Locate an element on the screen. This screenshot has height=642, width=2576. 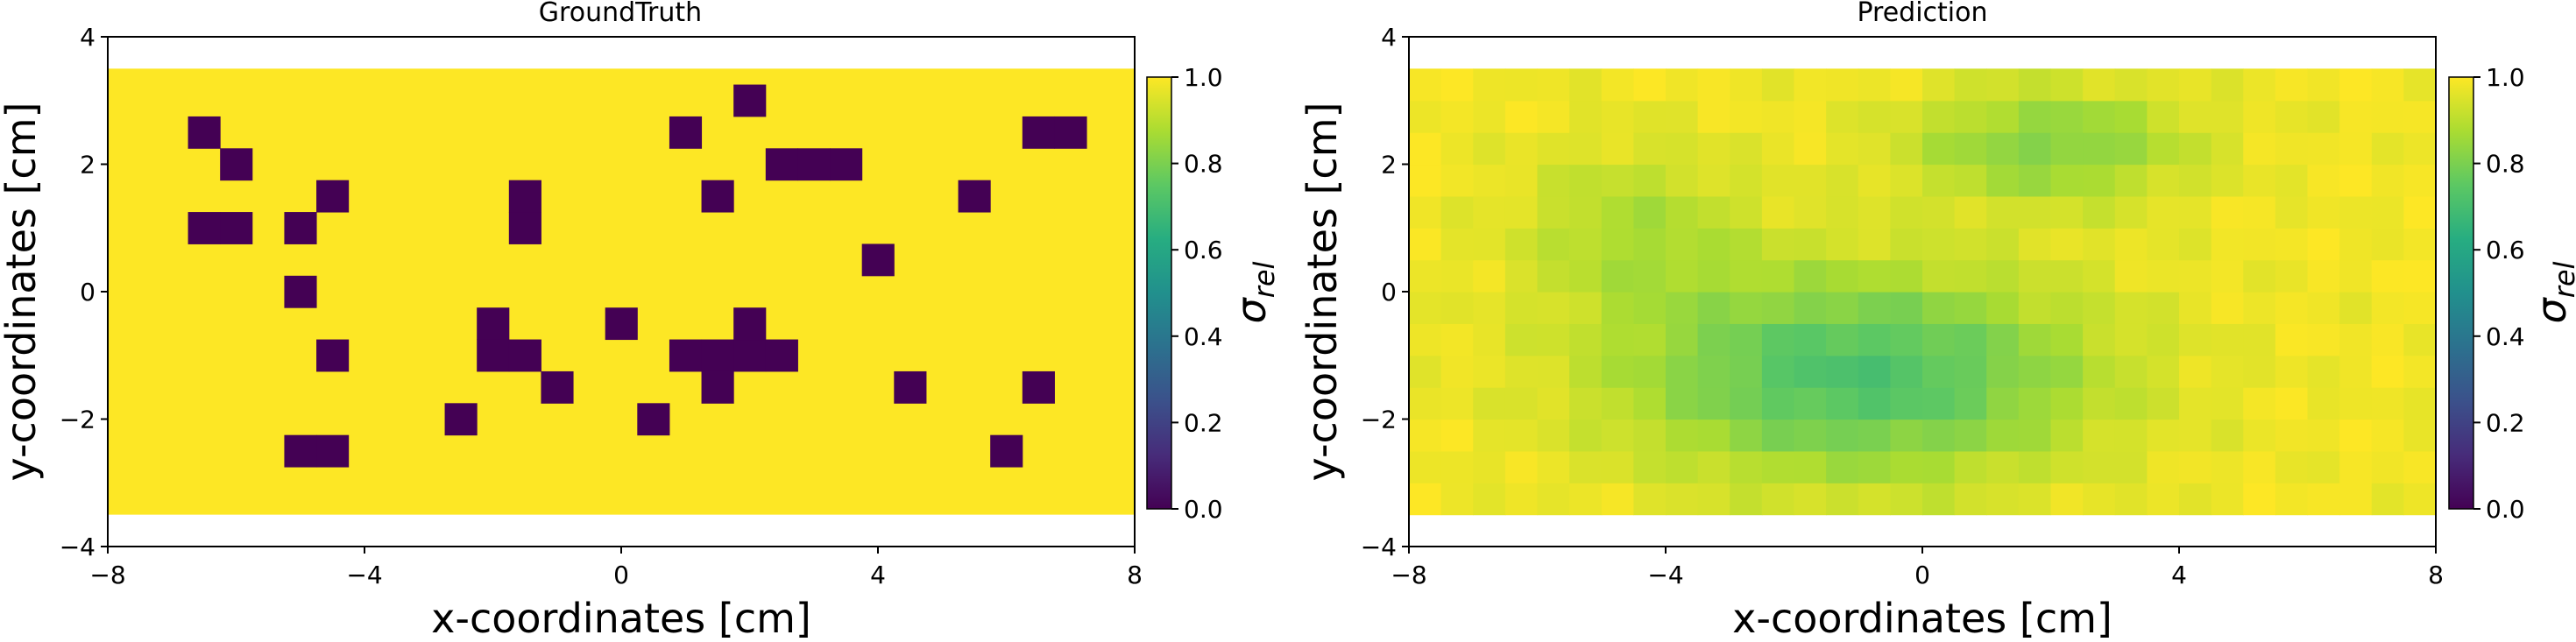
colorbar-tick-label: 0.4 is located at coordinates (2505, 336).